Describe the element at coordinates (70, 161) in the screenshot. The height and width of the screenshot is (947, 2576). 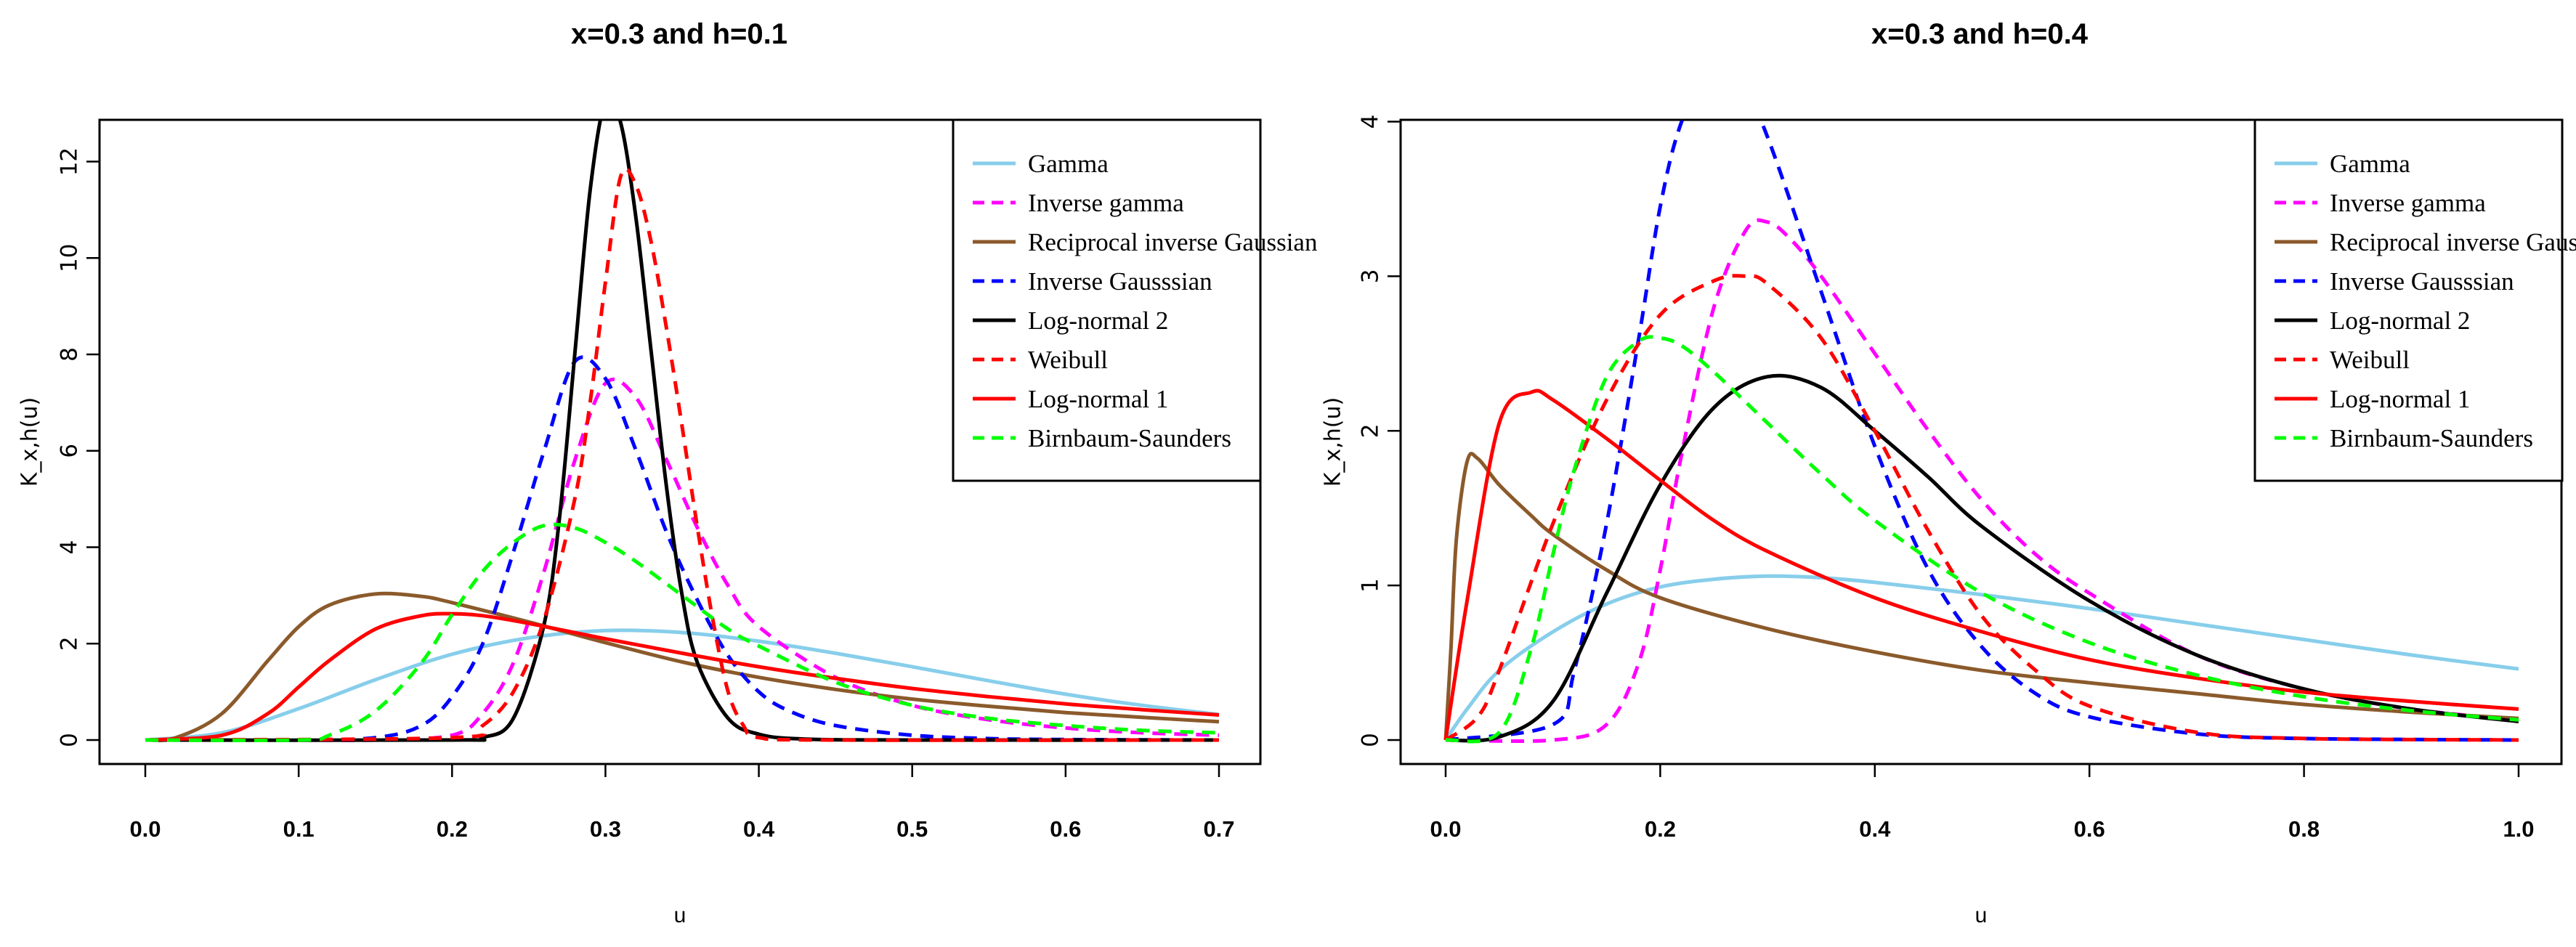
I see `y-tick-label: 12` at that location.